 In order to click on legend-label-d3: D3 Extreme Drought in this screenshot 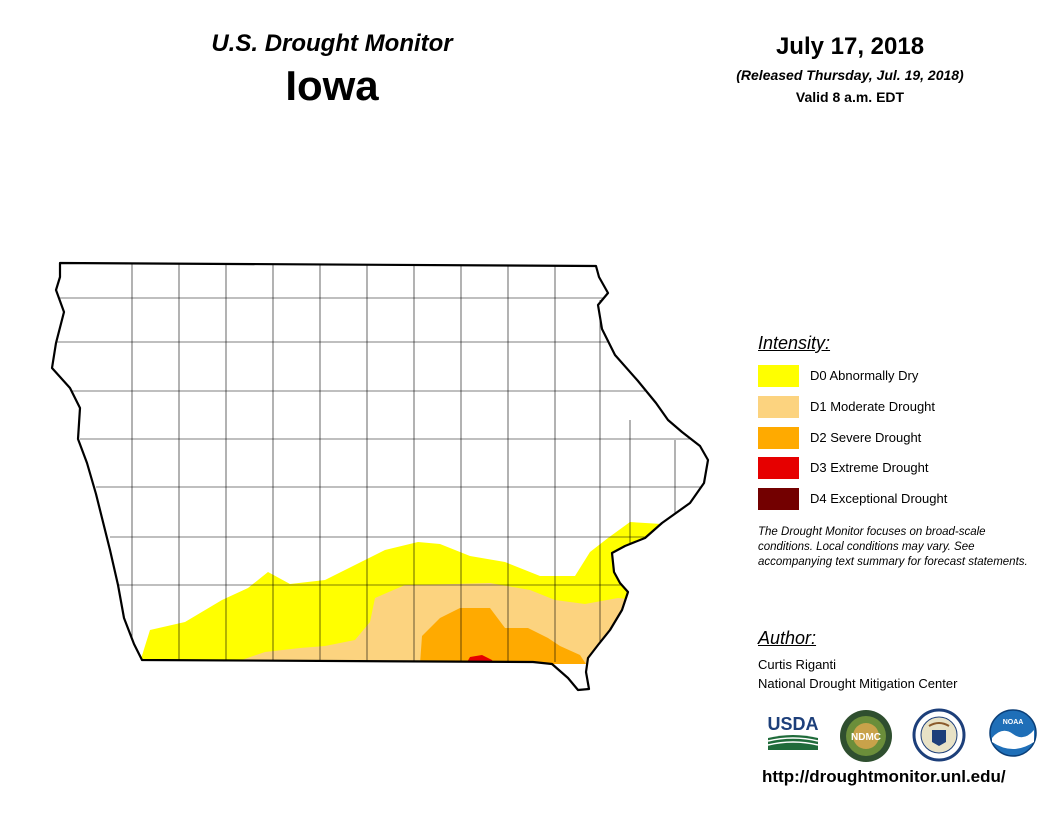, I will do `click(869, 467)`.